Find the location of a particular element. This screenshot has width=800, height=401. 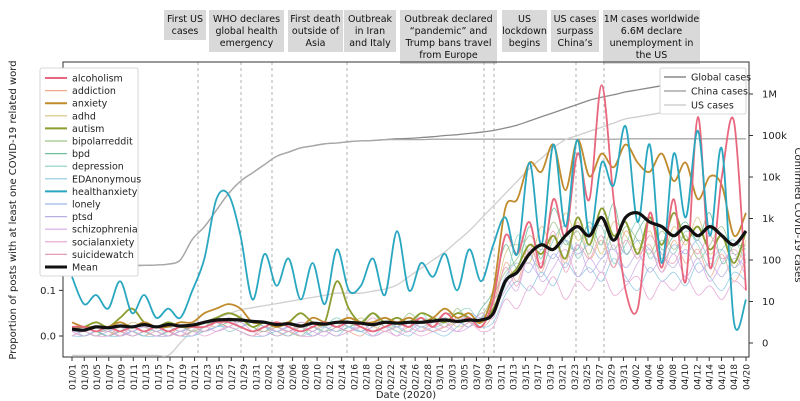

x-tick-label: 02/22 is located at coordinates (392, 377).